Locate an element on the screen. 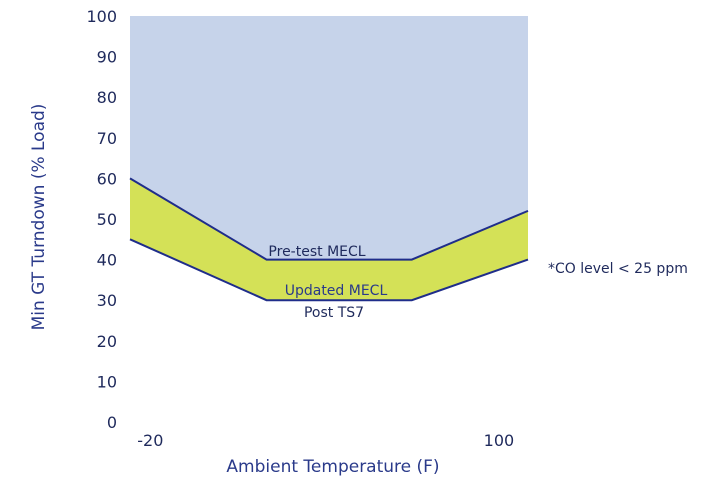 Image resolution: width=713 pixels, height=481 pixels. y-tick-label: 0 is located at coordinates (112, 422).